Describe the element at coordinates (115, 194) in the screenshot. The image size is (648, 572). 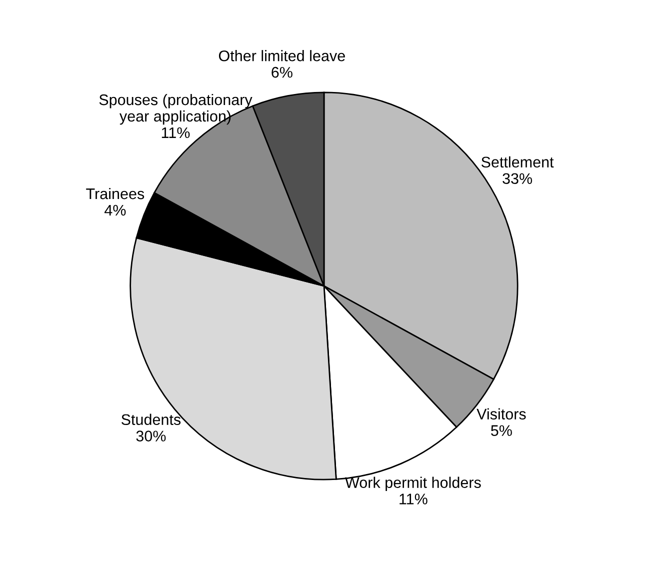
I see `slice-label: Trainees` at that location.